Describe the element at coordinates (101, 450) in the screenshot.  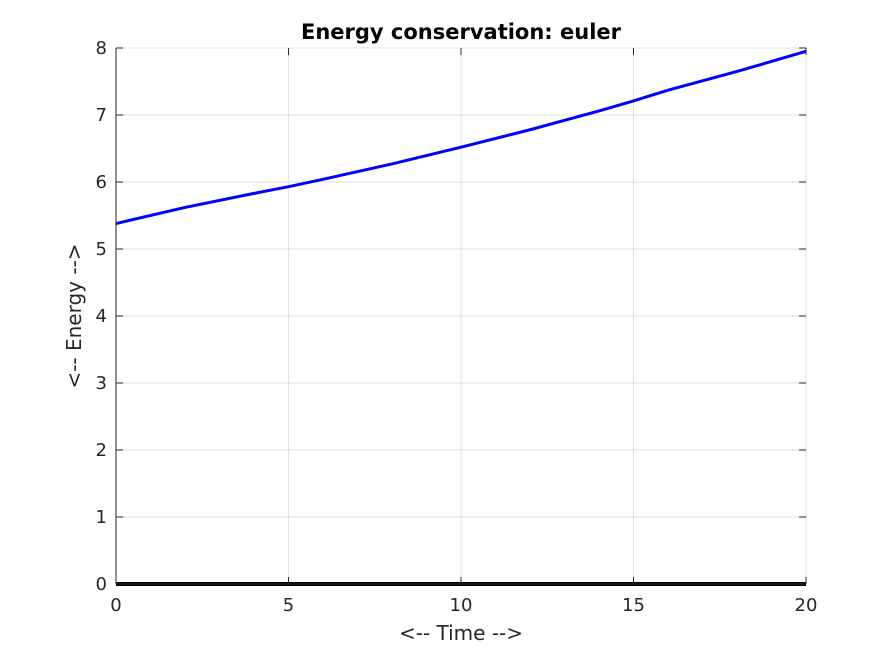
I see `y-tick-label-2: 2` at that location.